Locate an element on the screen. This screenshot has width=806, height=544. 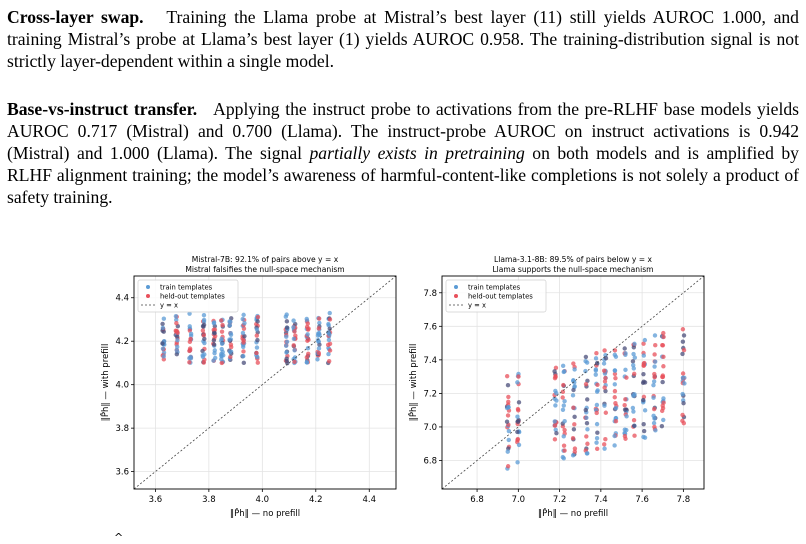
footer-mark: ^ is located at coordinates (119, 537).